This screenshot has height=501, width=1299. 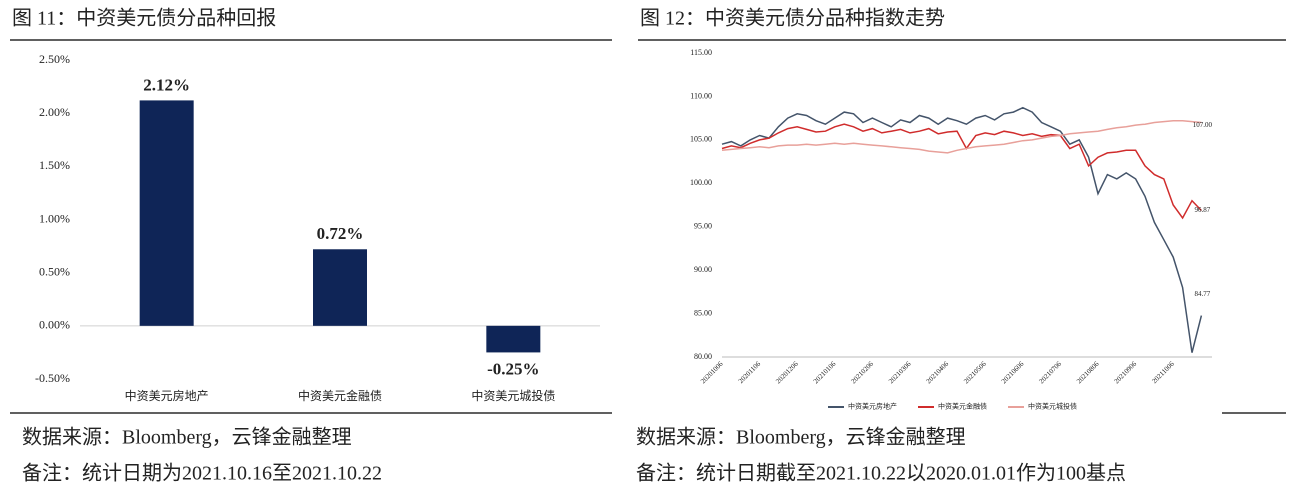 What do you see at coordinates (54, 165) in the screenshot?
I see `y-tick-label: 1.50%` at bounding box center [54, 165].